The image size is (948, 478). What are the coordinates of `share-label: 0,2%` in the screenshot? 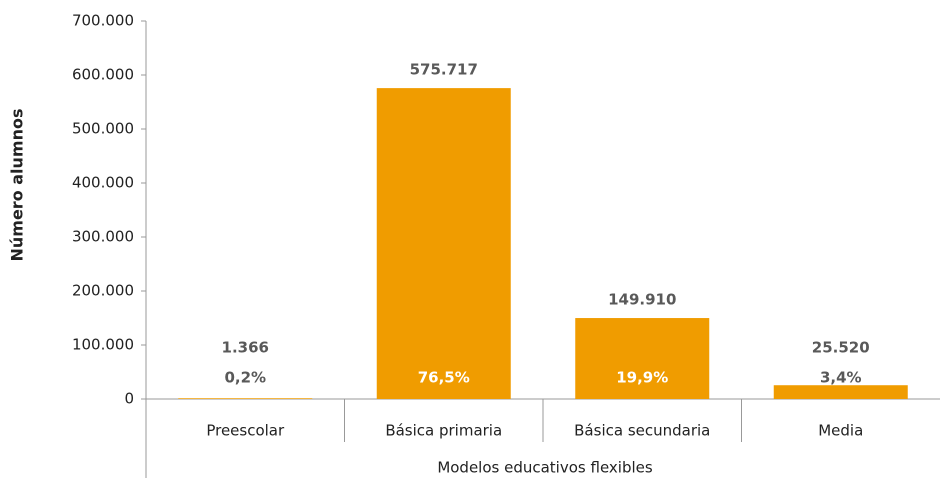 It's located at (245, 378).